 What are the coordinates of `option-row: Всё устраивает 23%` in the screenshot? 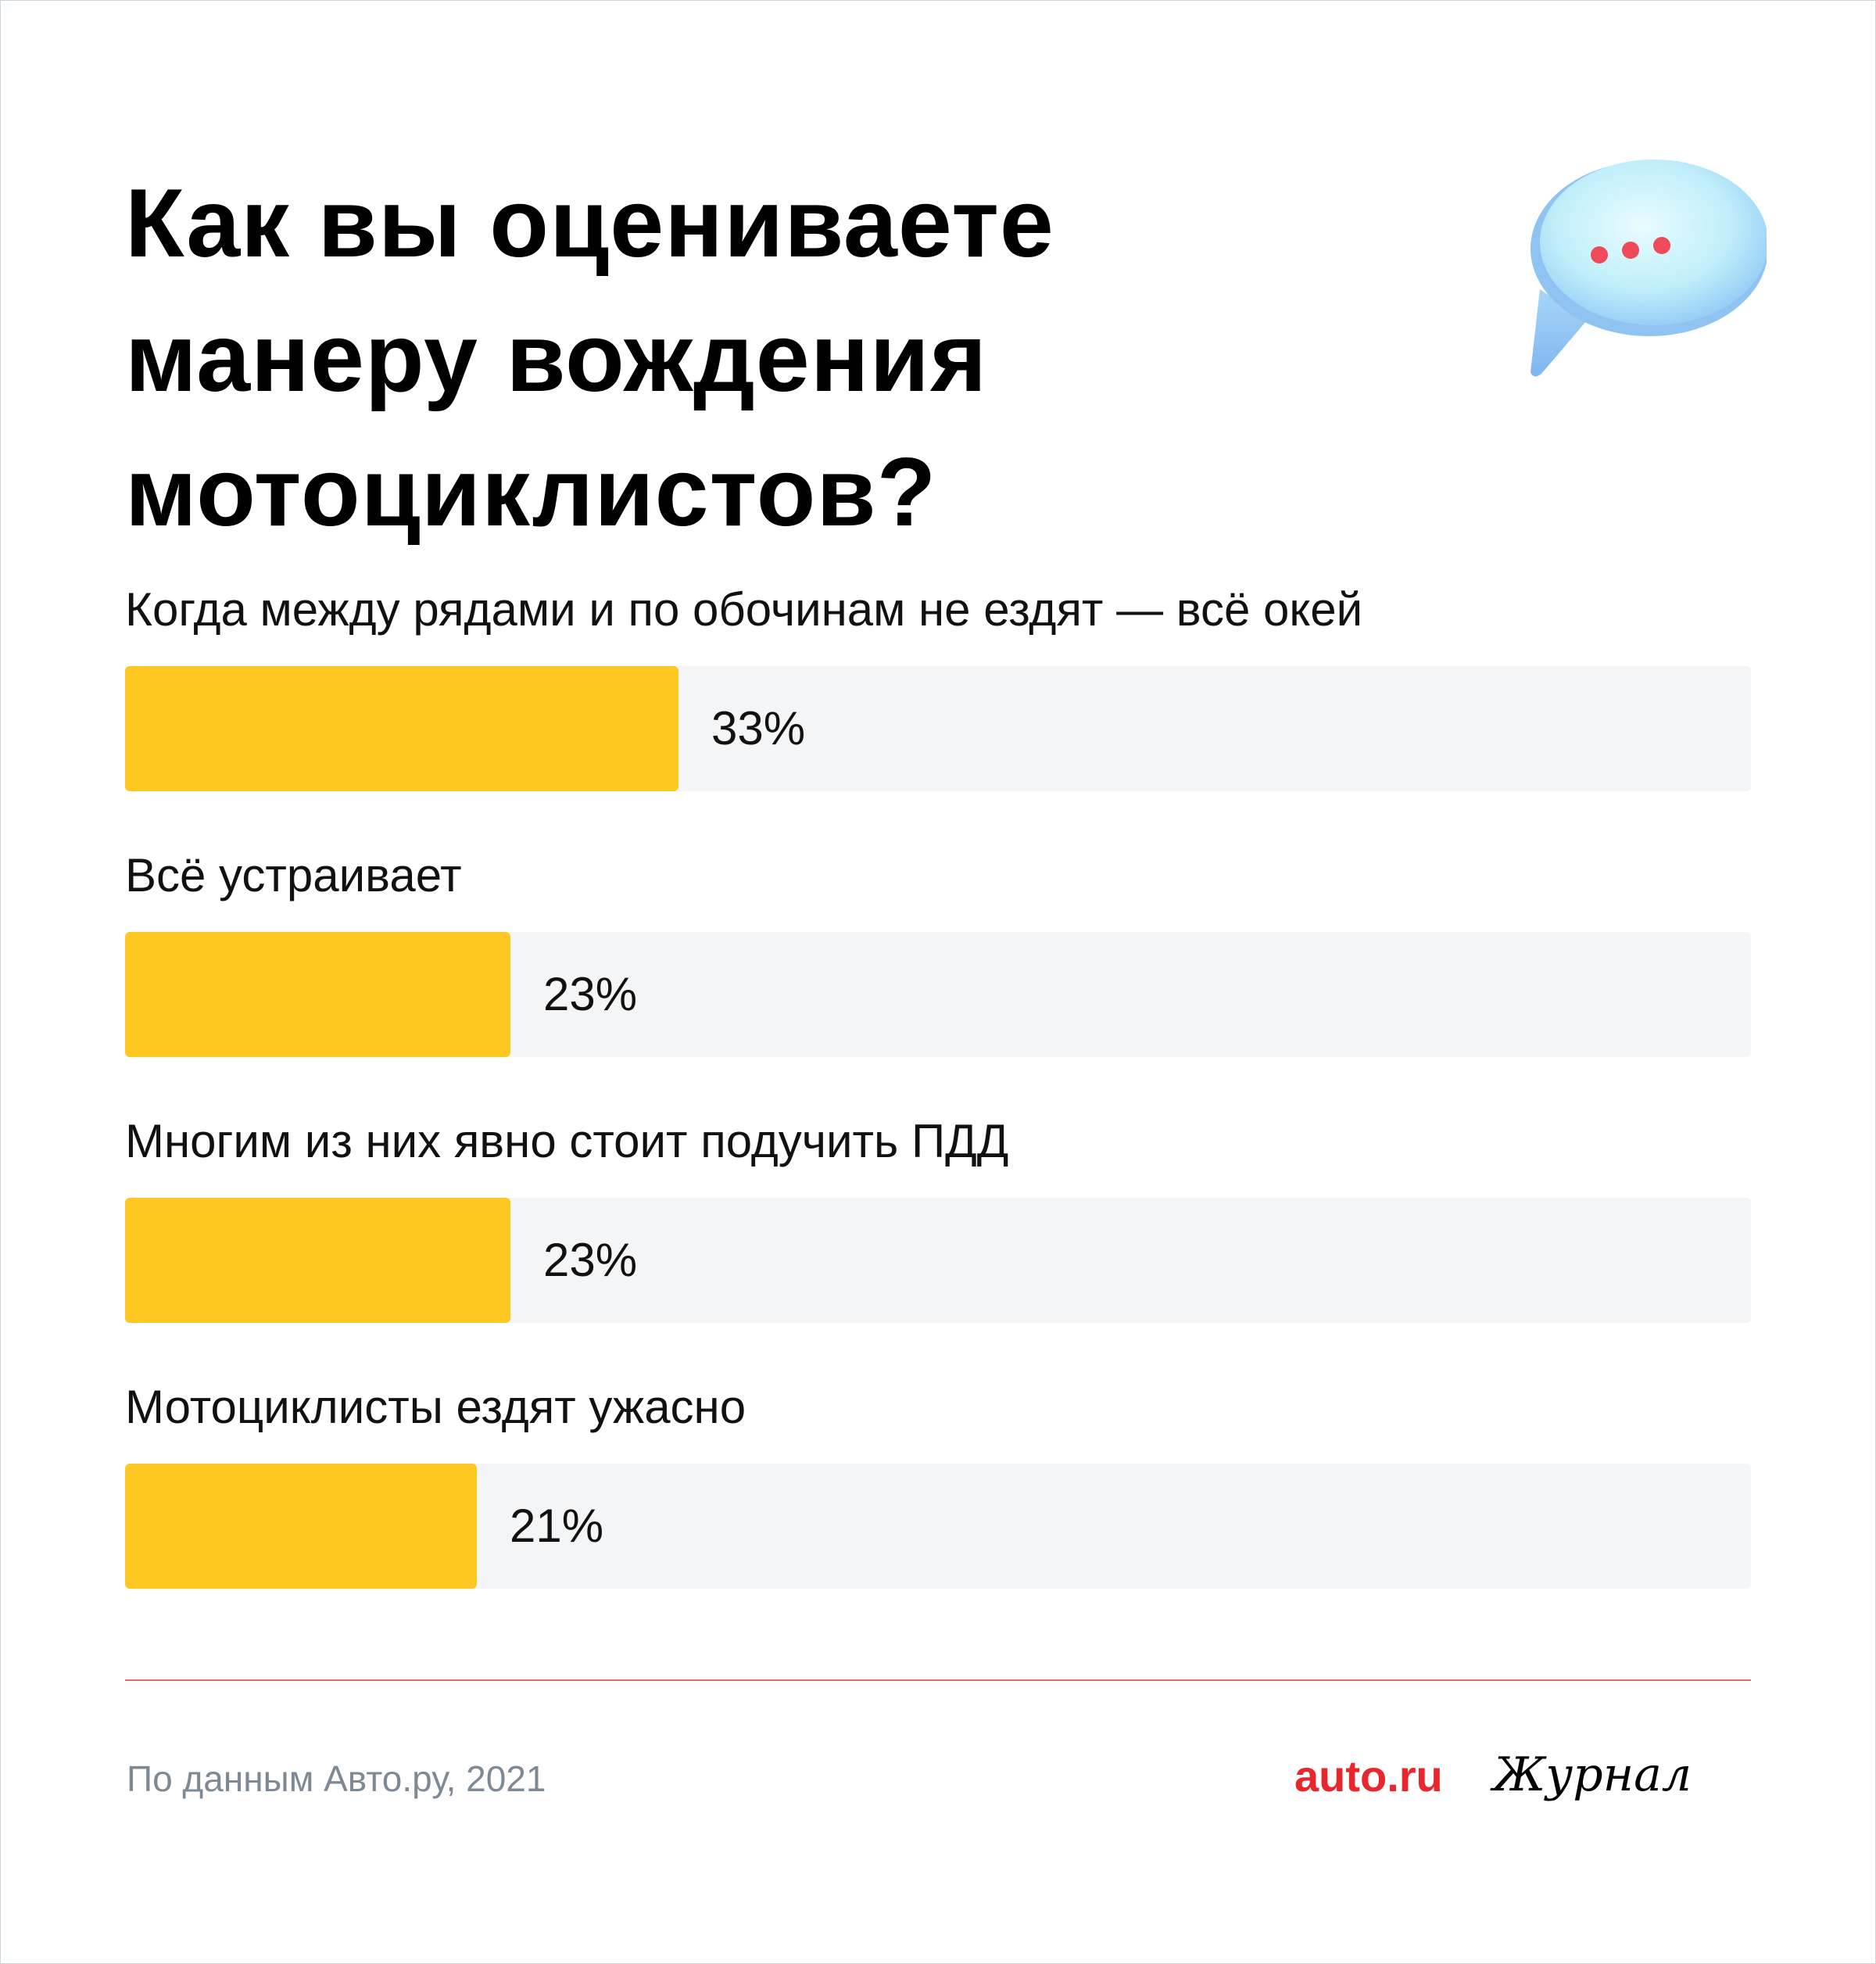 It's located at (938, 977).